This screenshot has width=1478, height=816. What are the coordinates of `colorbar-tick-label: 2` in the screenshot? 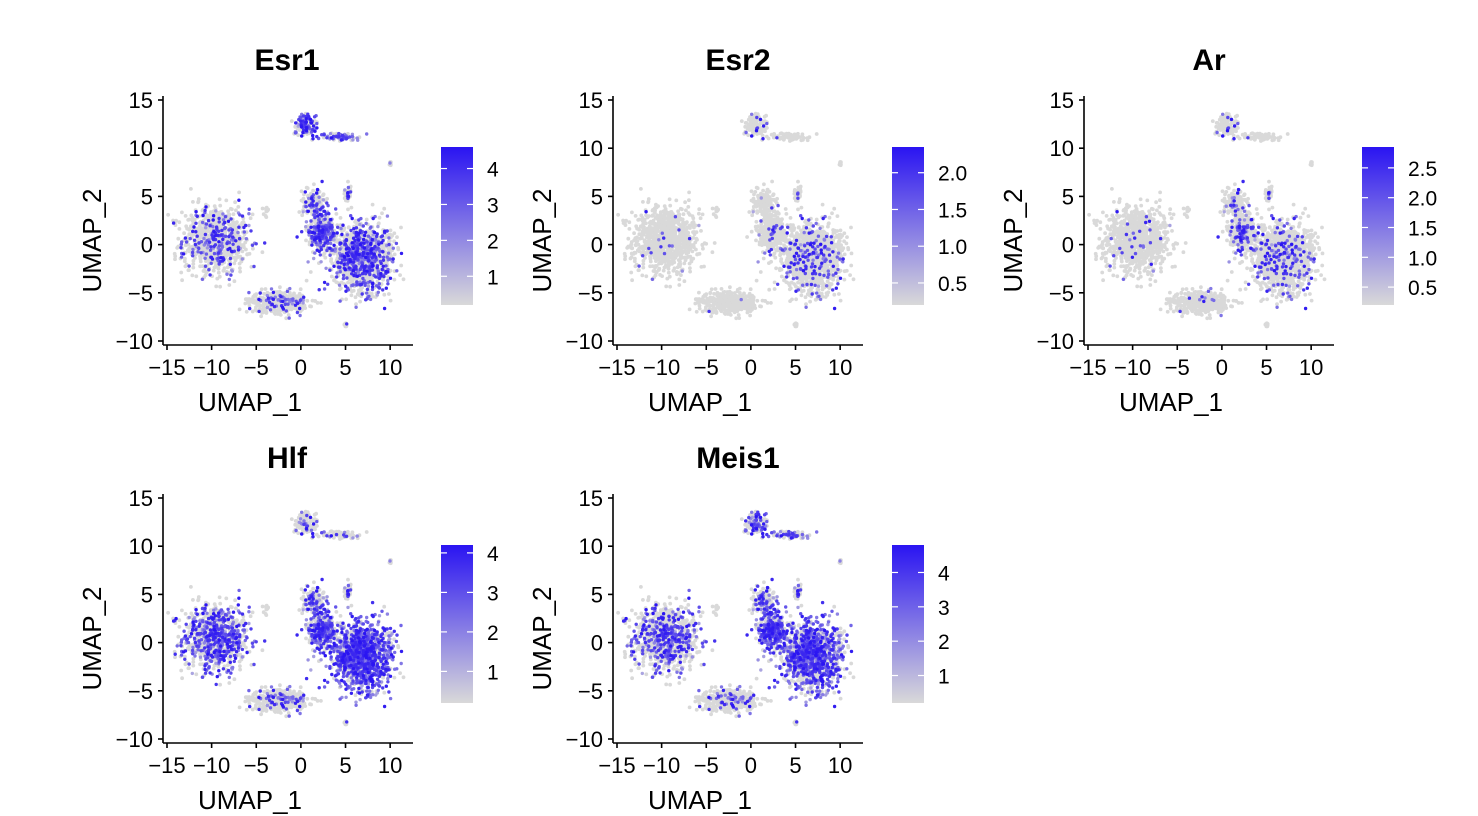 It's located at (493, 241).